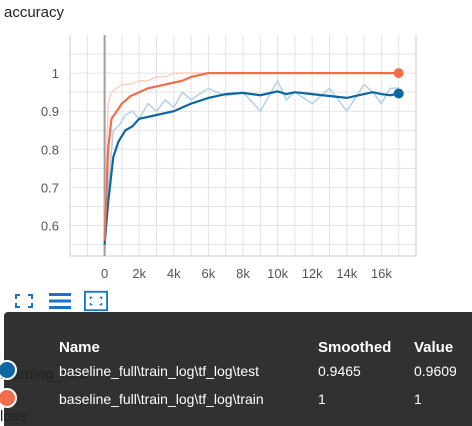 This screenshot has width=472, height=426. Describe the element at coordinates (50, 187) in the screenshot. I see `y-tick-label: 0.7` at that location.